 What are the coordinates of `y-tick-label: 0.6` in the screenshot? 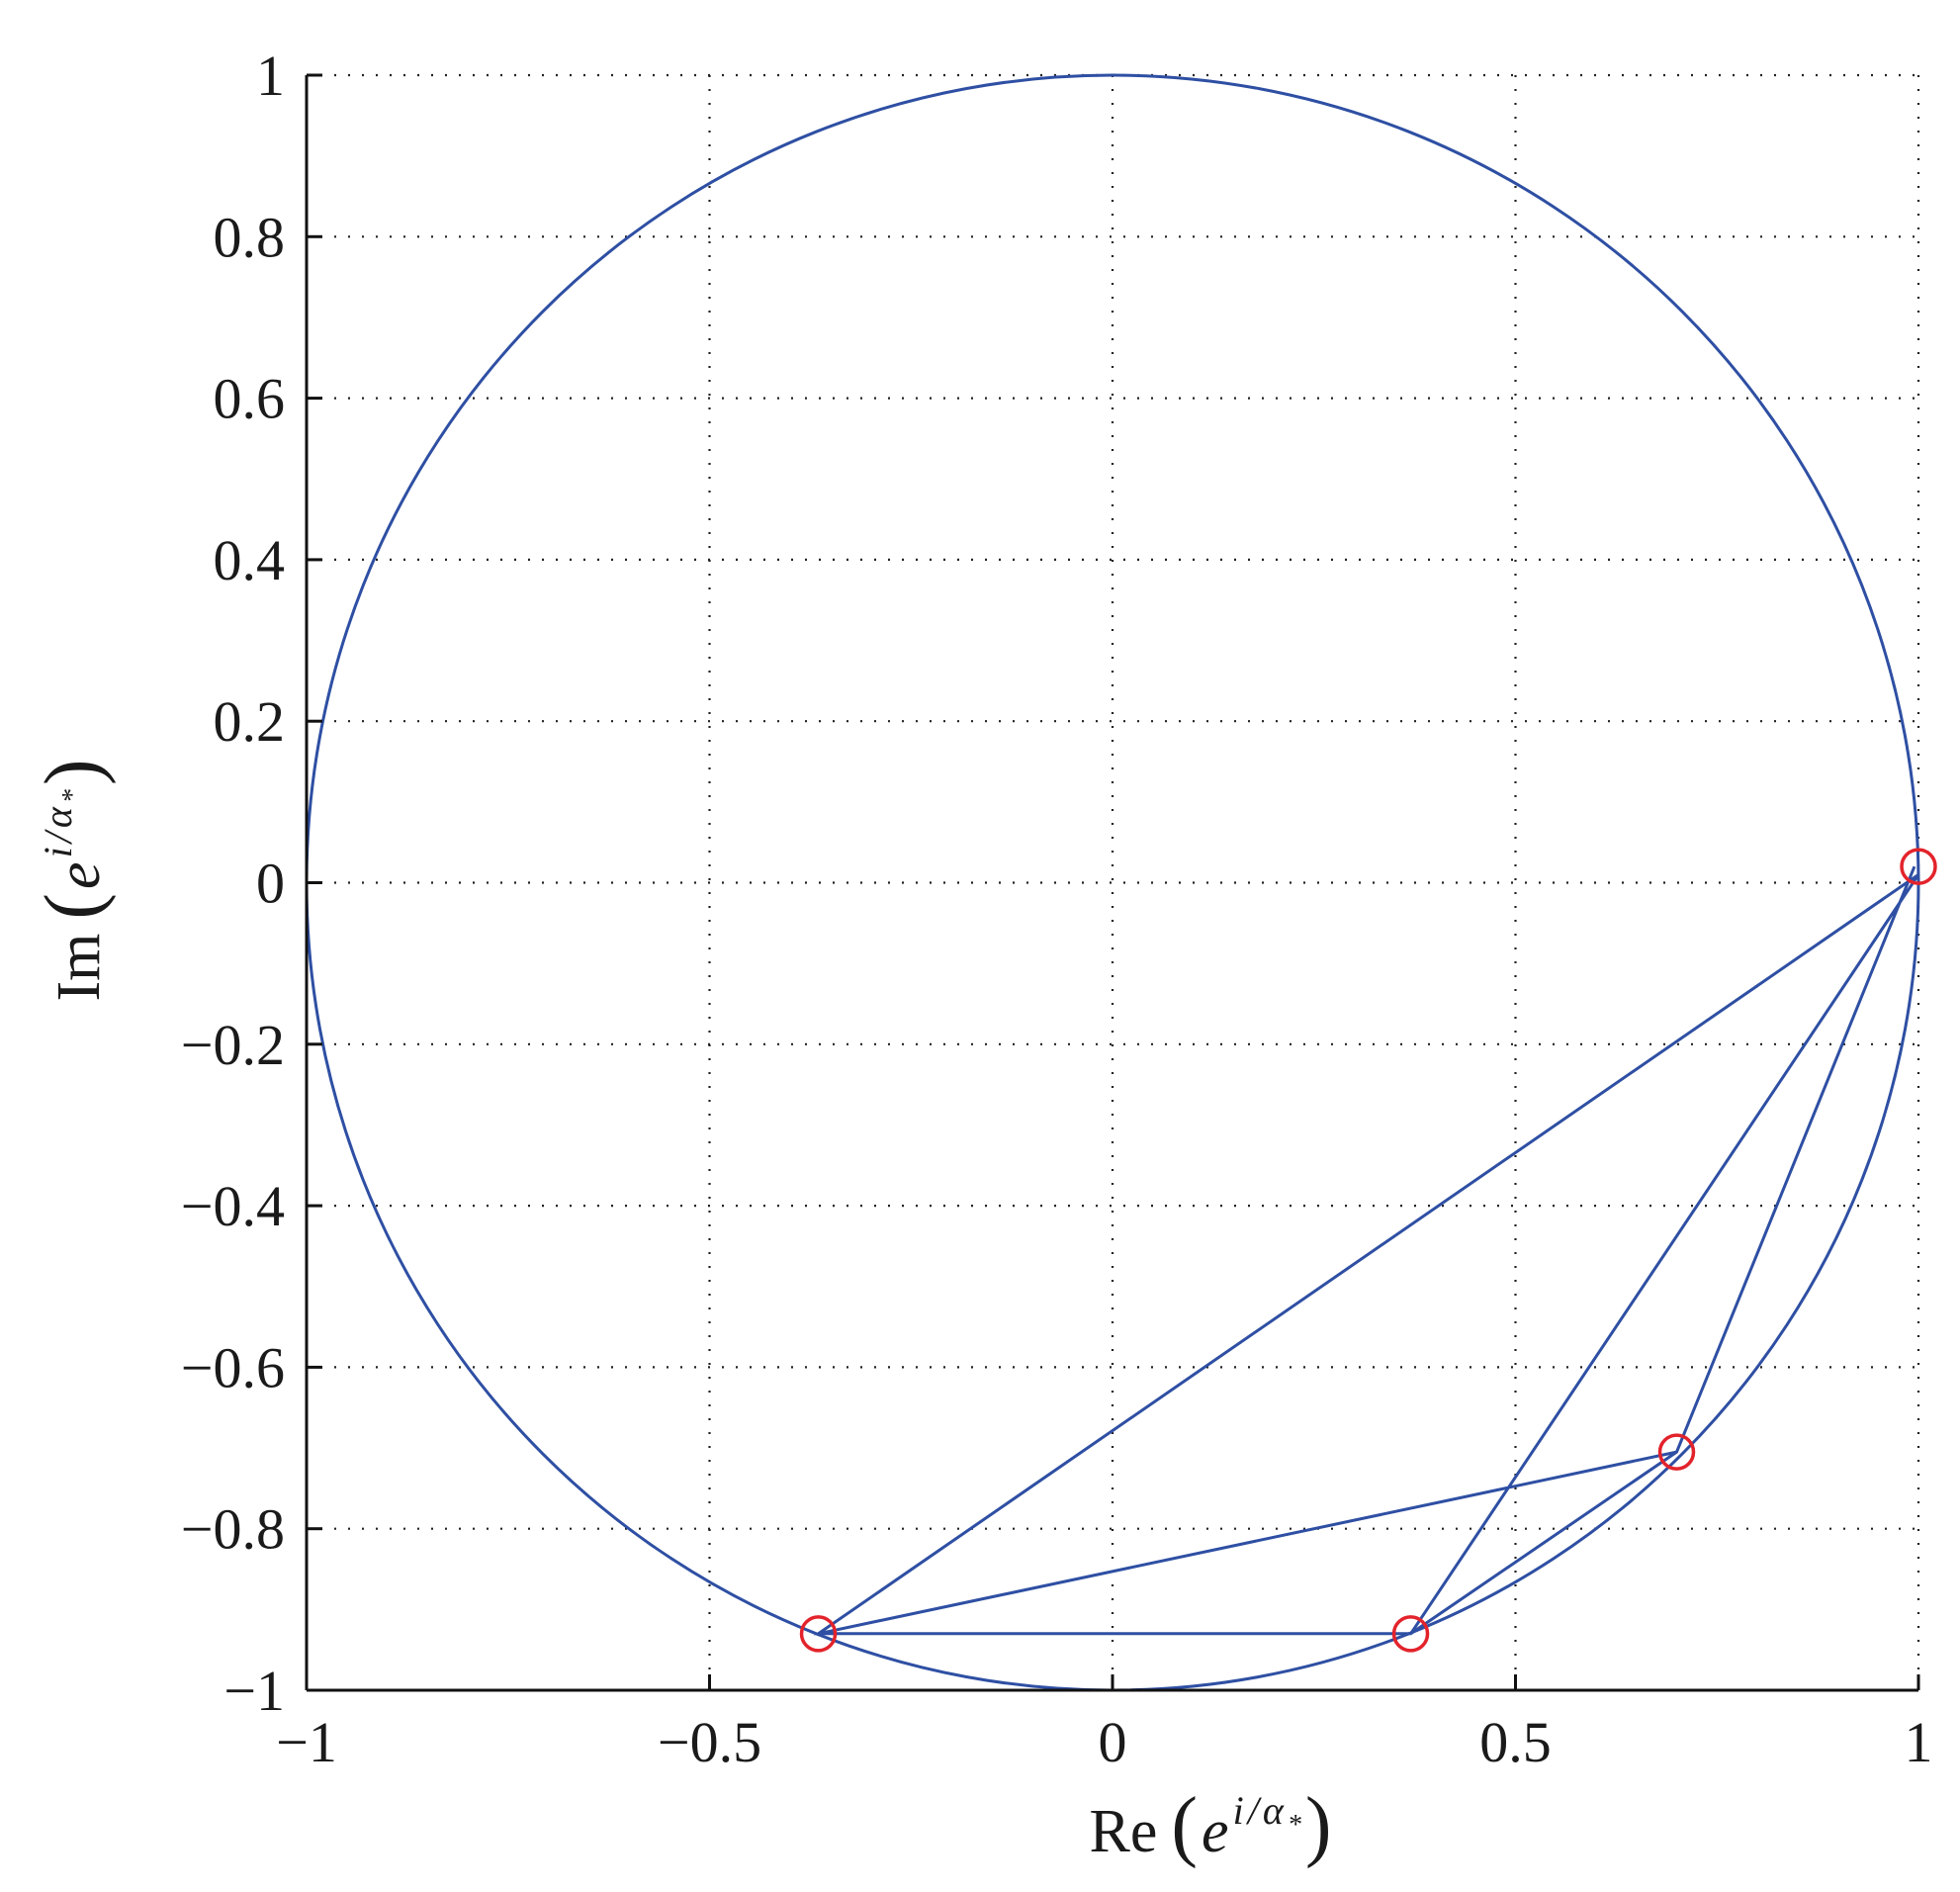 It's located at (250, 399).